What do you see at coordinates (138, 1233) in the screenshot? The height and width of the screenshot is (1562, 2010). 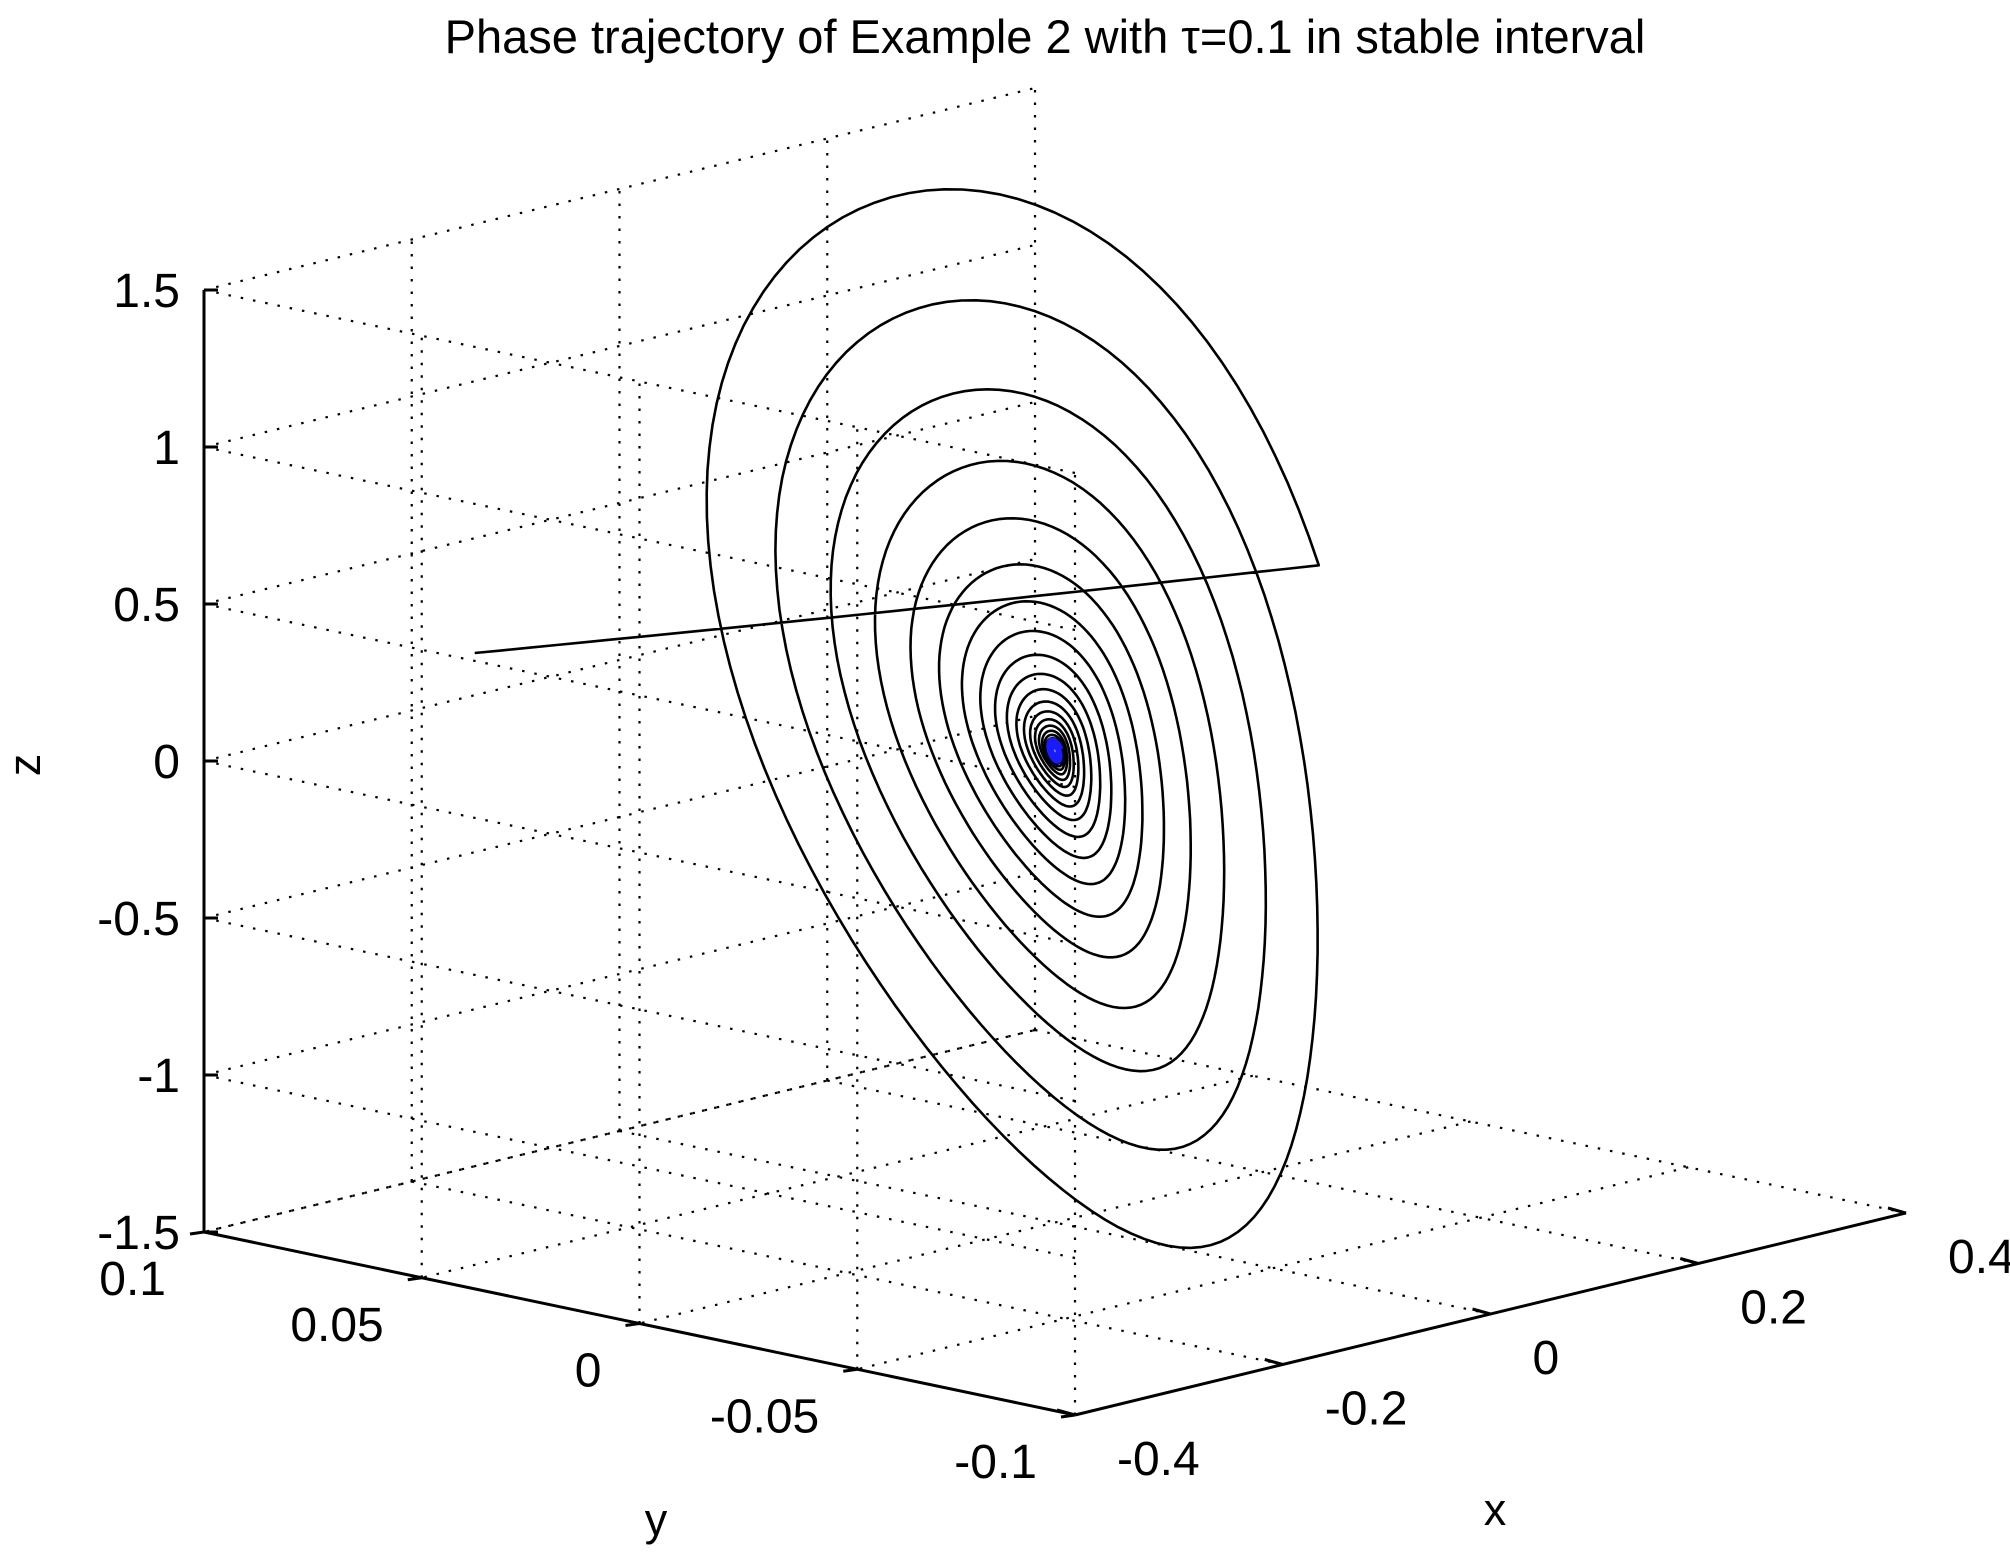 I see `z-tick-label: -1.5` at bounding box center [138, 1233].